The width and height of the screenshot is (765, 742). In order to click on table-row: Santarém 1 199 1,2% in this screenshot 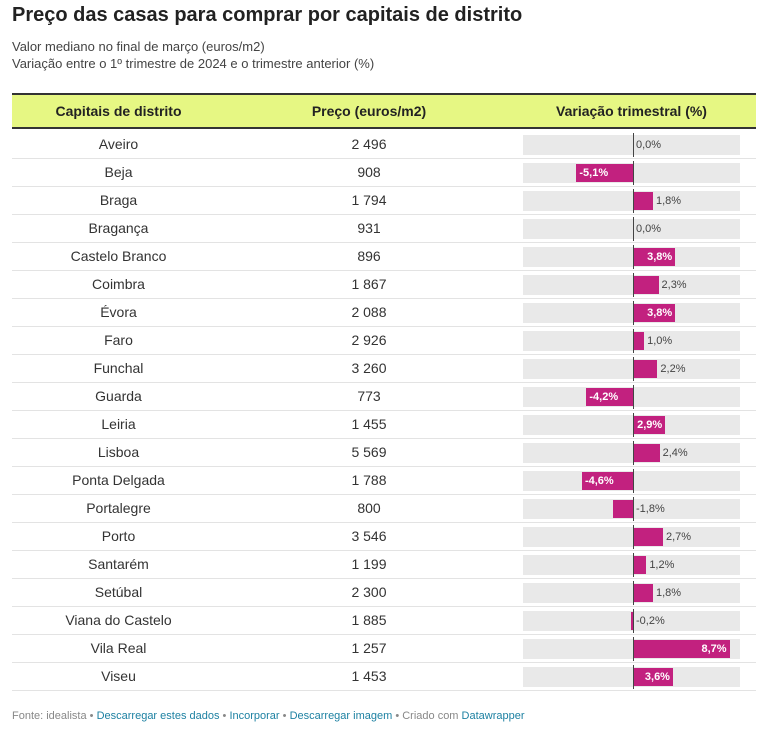, I will do `click(384, 565)`.